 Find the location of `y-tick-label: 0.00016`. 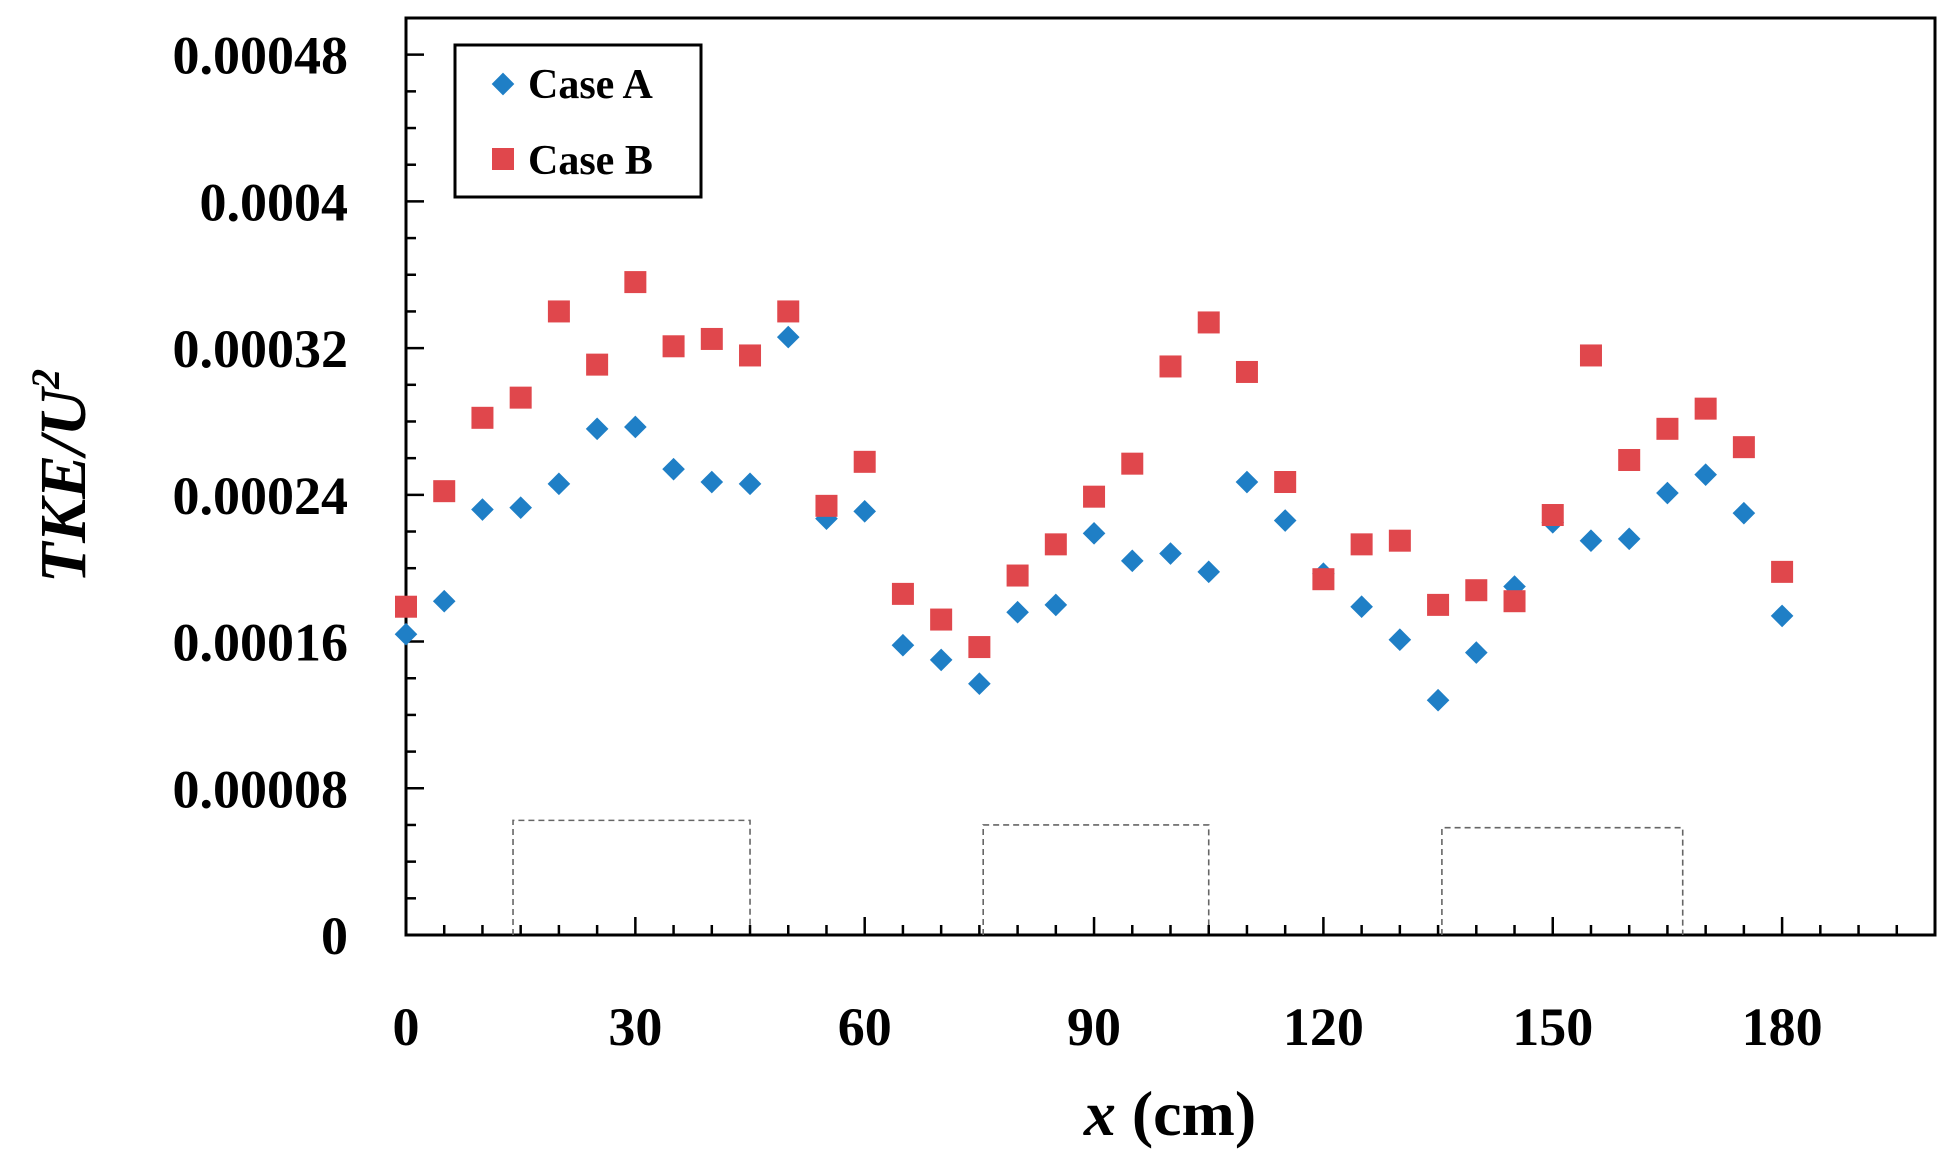

y-tick-label: 0.00016 is located at coordinates (261, 643).